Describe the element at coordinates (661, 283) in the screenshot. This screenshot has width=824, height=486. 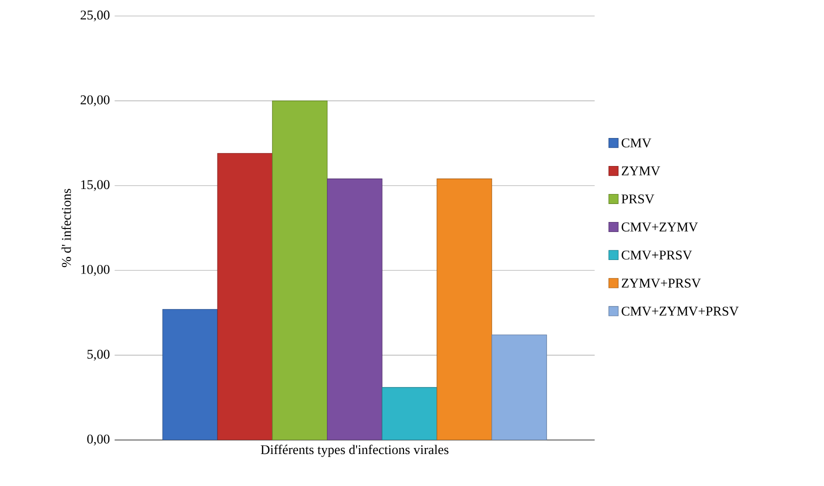
I see `legend-label: ZYMV+PRSV` at that location.